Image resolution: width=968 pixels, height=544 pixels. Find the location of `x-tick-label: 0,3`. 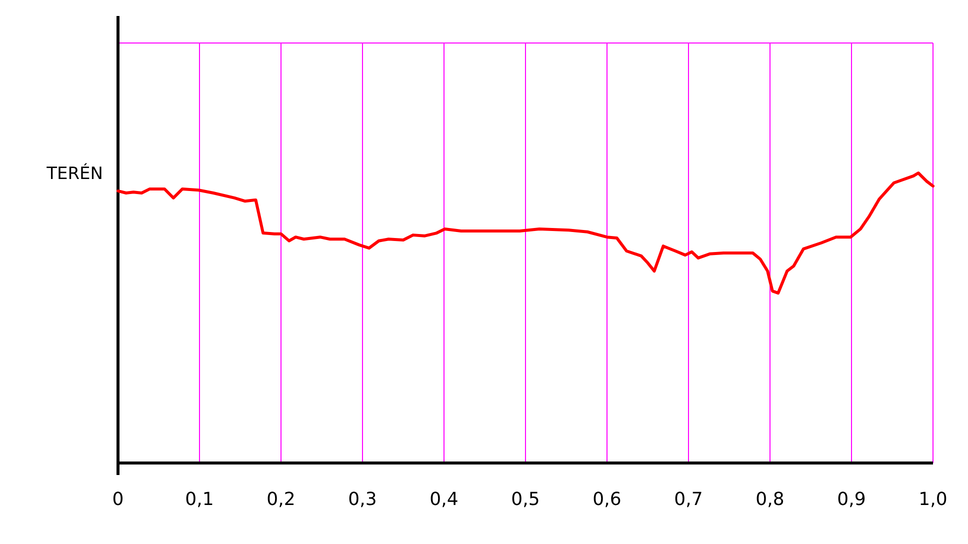

x-tick-label: 0,3 is located at coordinates (362, 499).